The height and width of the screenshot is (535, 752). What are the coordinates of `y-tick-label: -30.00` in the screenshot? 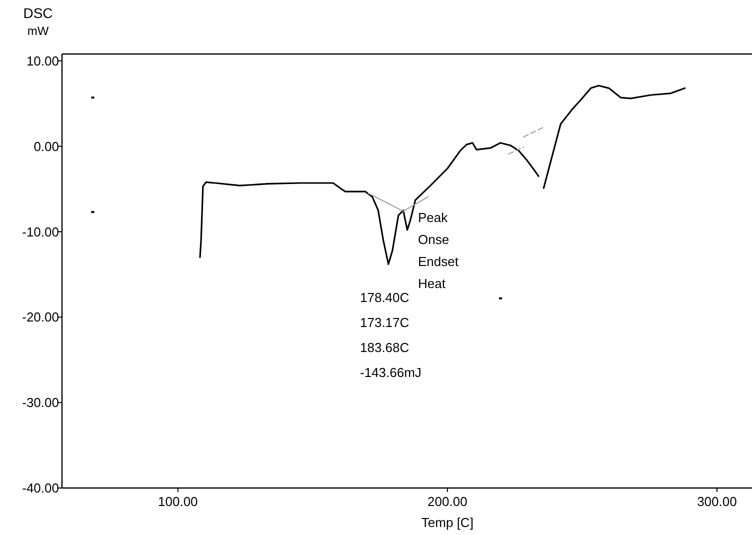 It's located at (40, 402).